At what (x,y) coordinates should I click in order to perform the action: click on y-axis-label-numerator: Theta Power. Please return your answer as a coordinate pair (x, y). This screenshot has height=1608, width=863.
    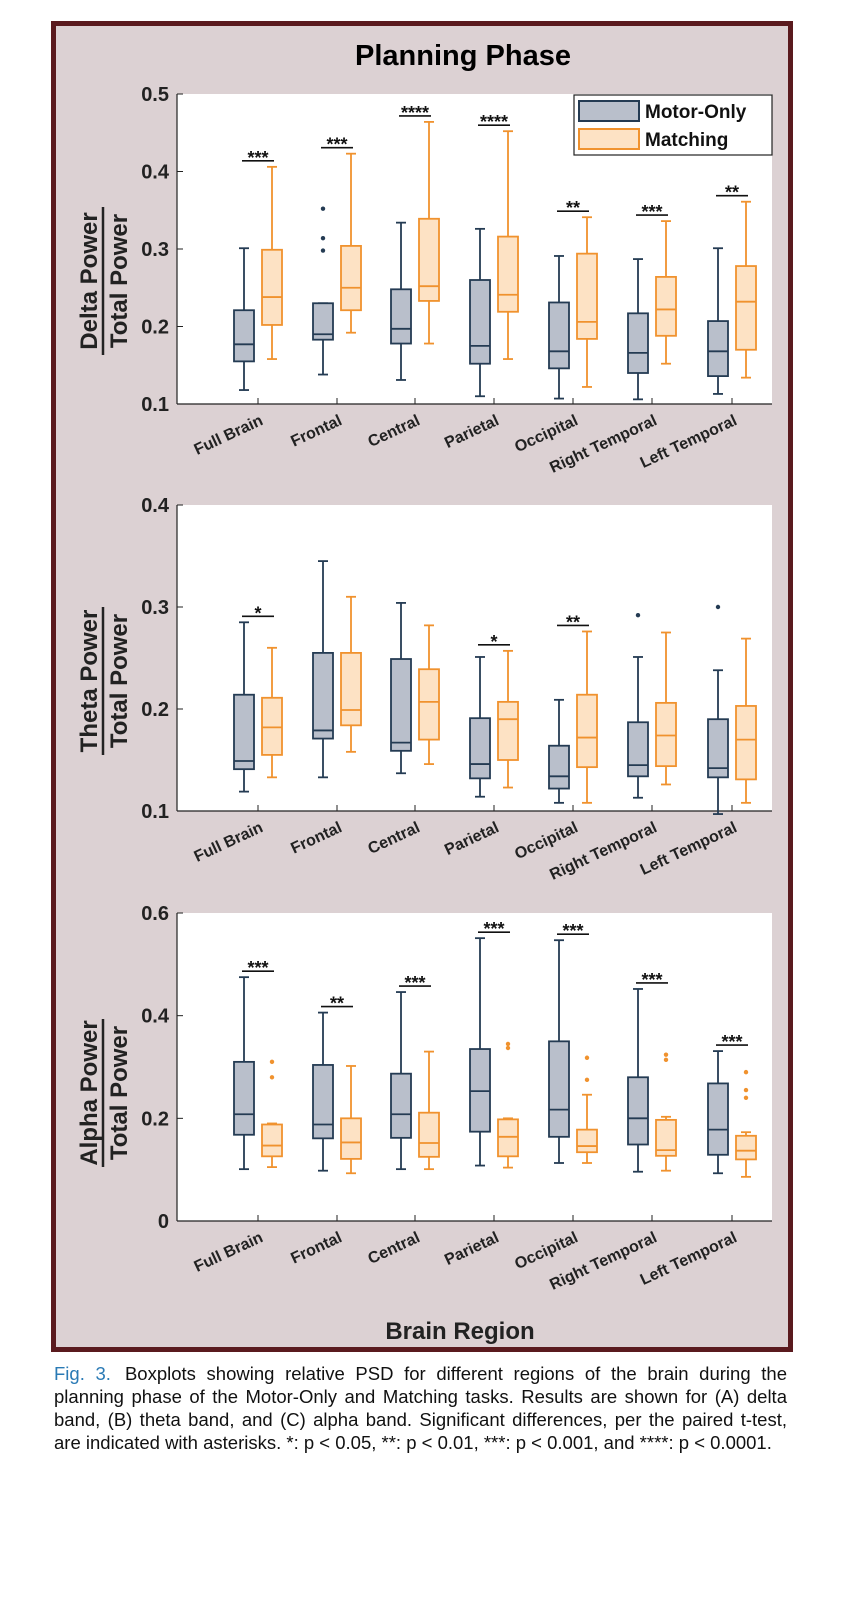
    Looking at the image, I should click on (89, 681).